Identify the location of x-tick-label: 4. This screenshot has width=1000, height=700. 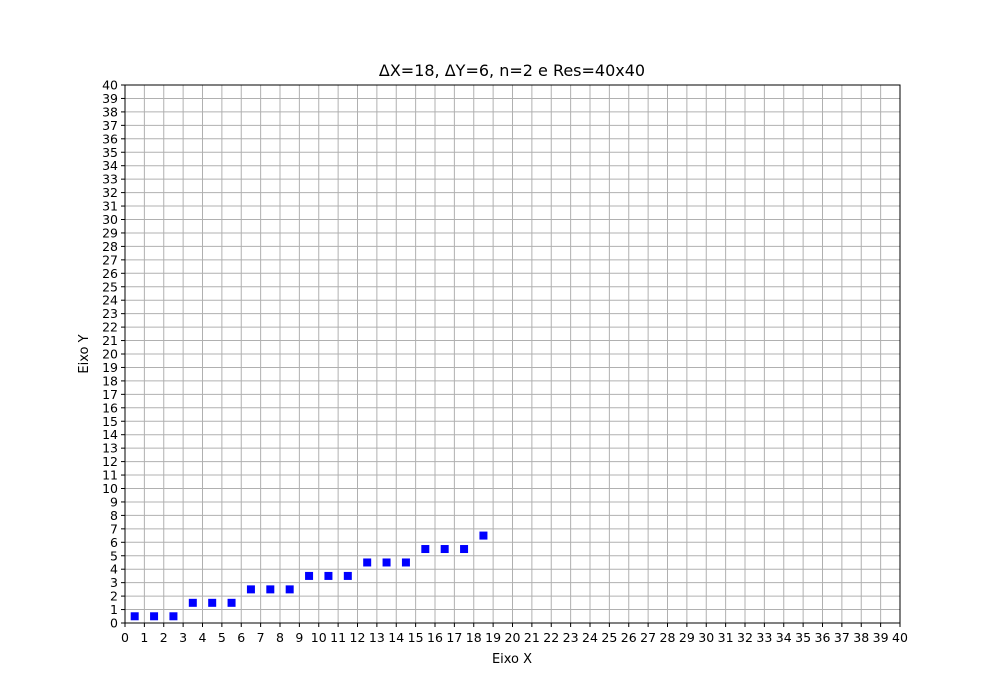
(203, 637).